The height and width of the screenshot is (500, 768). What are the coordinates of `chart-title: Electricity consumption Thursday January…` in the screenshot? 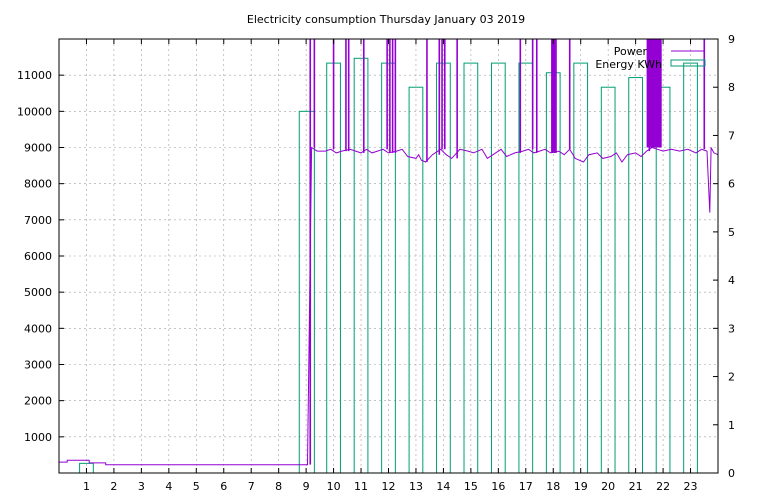 It's located at (386, 19).